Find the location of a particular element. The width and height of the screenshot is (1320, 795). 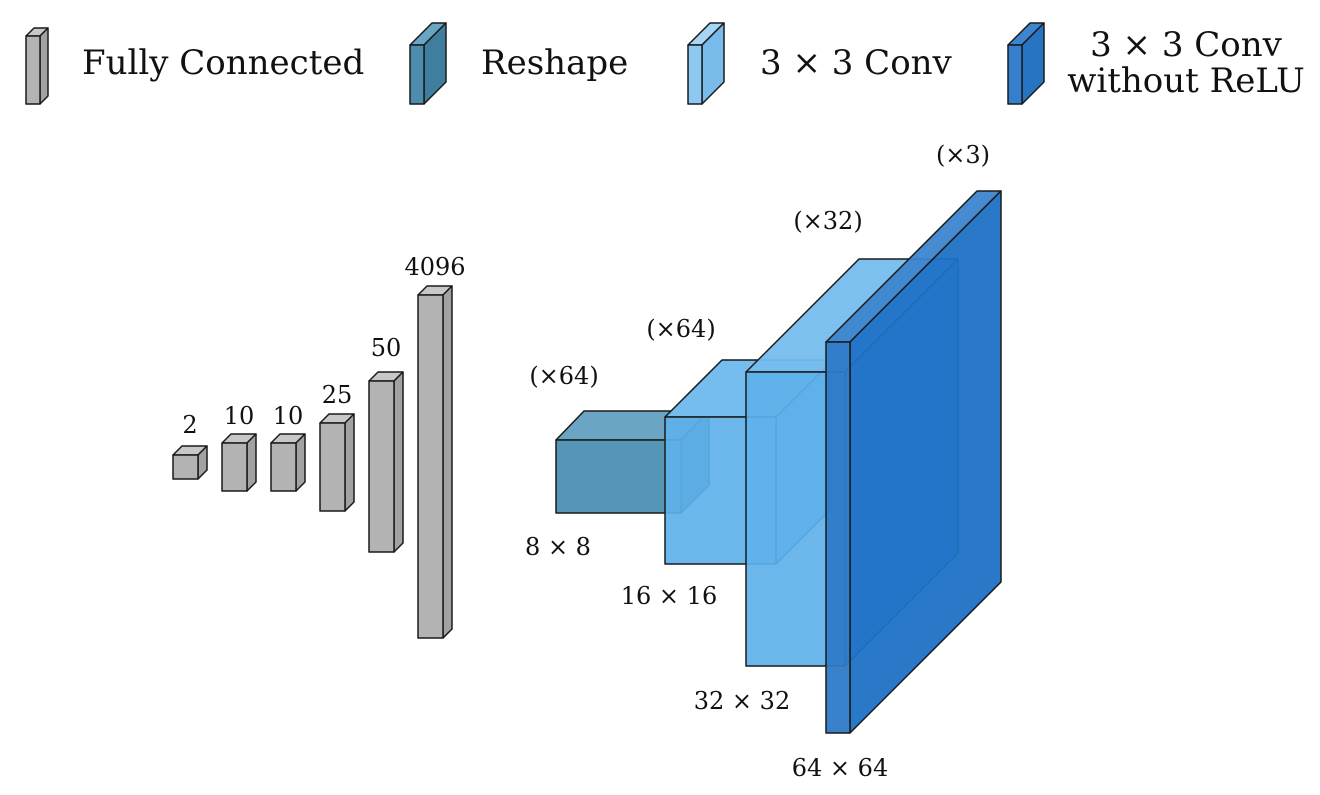

conv16-size-label: 16 × 16 is located at coordinates (669, 596).